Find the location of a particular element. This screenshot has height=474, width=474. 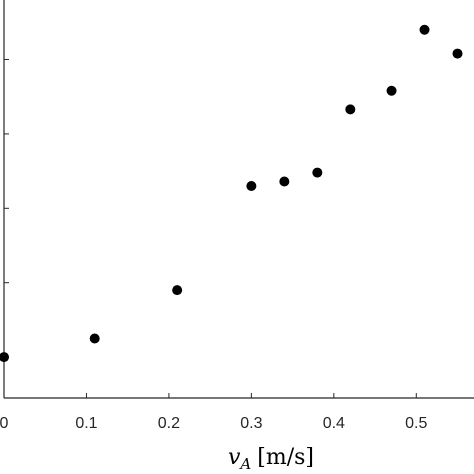

x-axis-unit: [m/s] is located at coordinates (285, 457).